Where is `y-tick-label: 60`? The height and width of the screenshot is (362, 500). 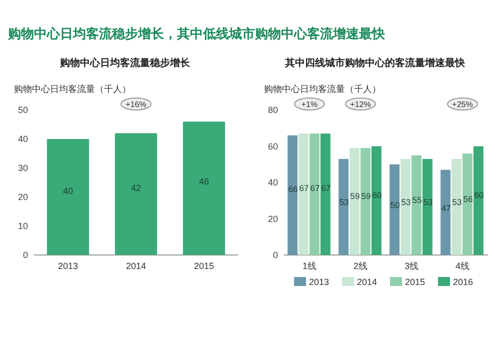 y-tick-label: 60 is located at coordinates (273, 146).